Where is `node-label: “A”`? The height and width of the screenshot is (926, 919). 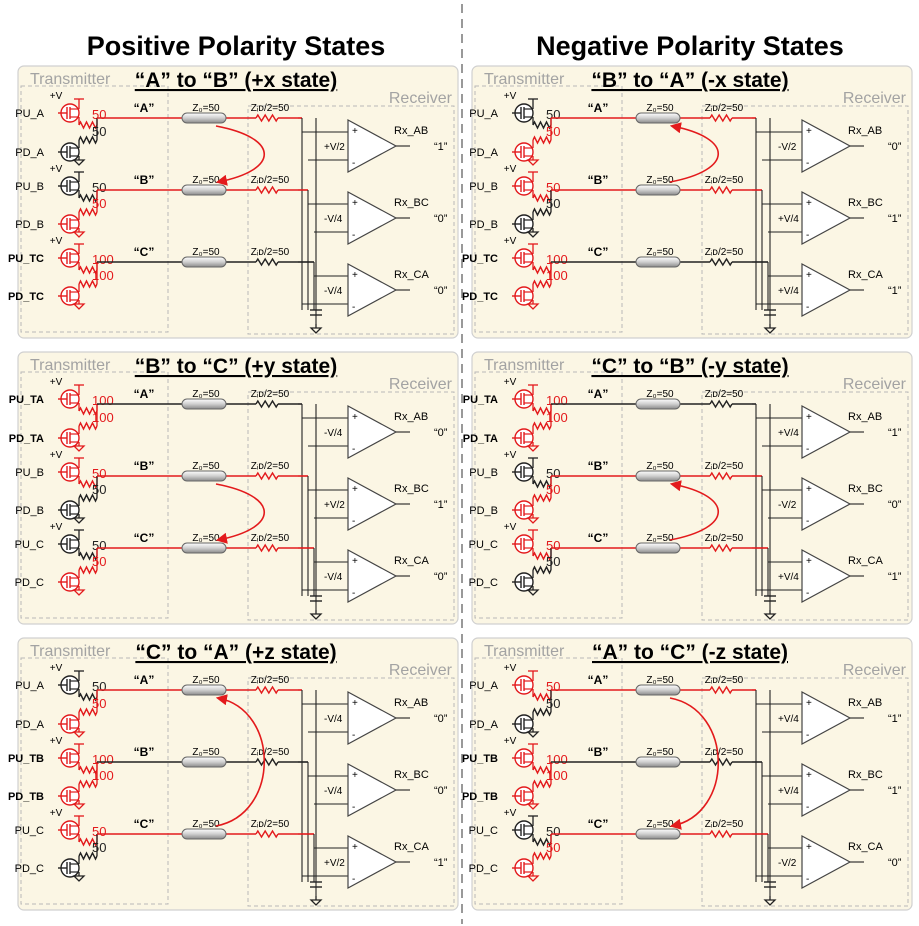 node-label: “A” is located at coordinates (144, 680).